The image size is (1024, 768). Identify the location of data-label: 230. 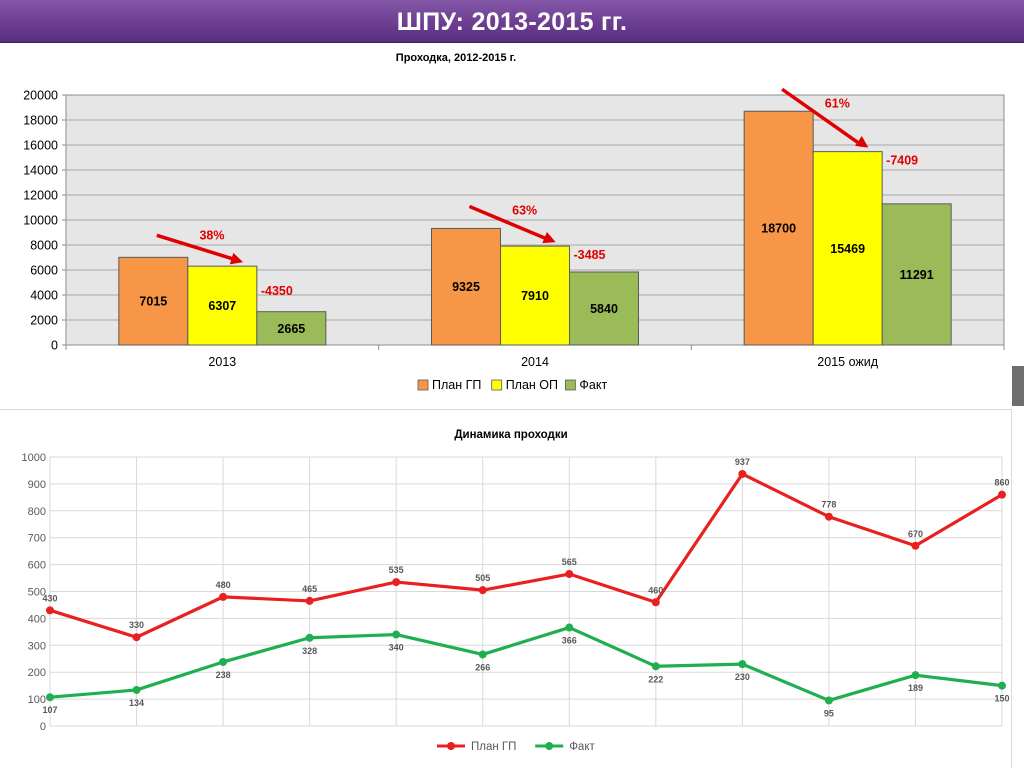
(742, 677).